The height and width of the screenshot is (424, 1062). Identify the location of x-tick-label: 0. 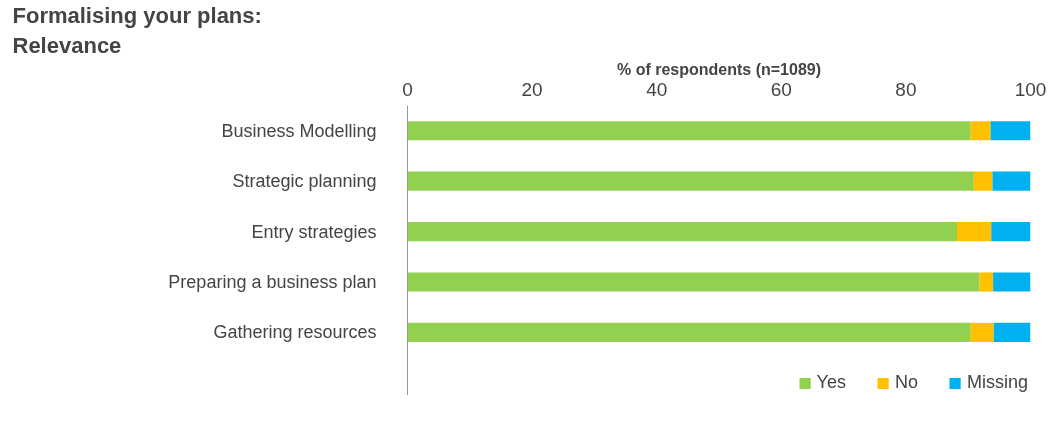
(407, 89).